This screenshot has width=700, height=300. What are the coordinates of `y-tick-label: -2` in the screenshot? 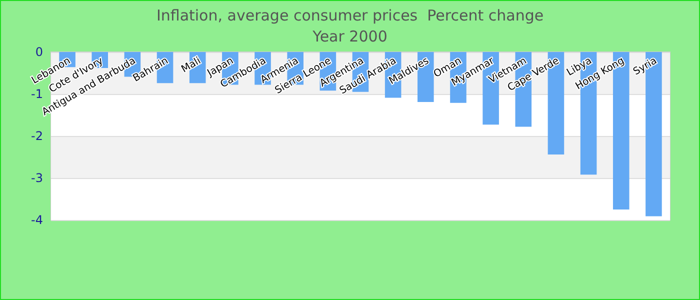 It's located at (37, 136).